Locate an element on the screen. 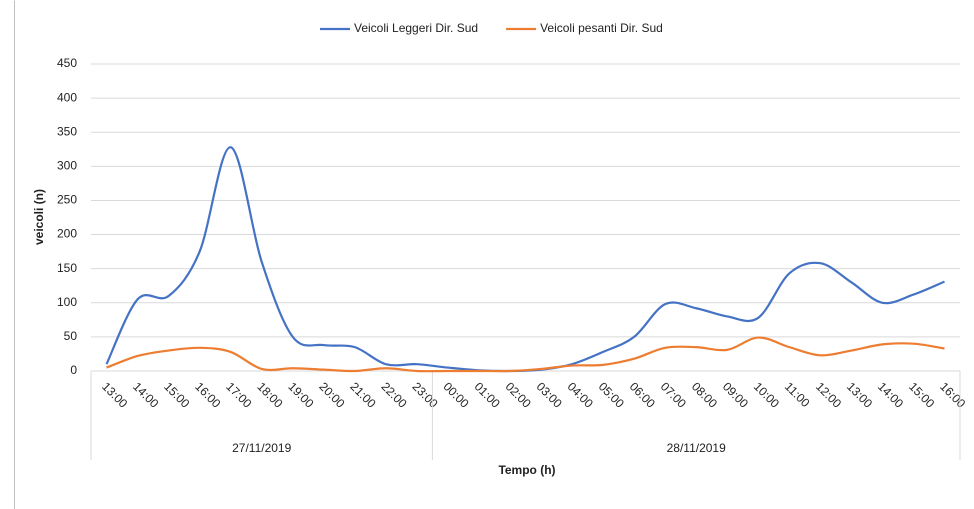  y-axis-label: veicoli (n) is located at coordinates (39, 217).